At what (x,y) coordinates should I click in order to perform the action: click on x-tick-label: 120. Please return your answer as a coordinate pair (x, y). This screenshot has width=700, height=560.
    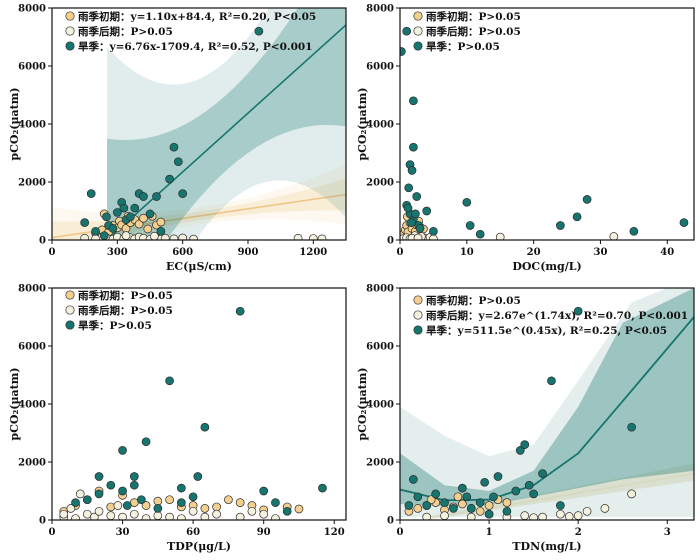
    Looking at the image, I should click on (334, 532).